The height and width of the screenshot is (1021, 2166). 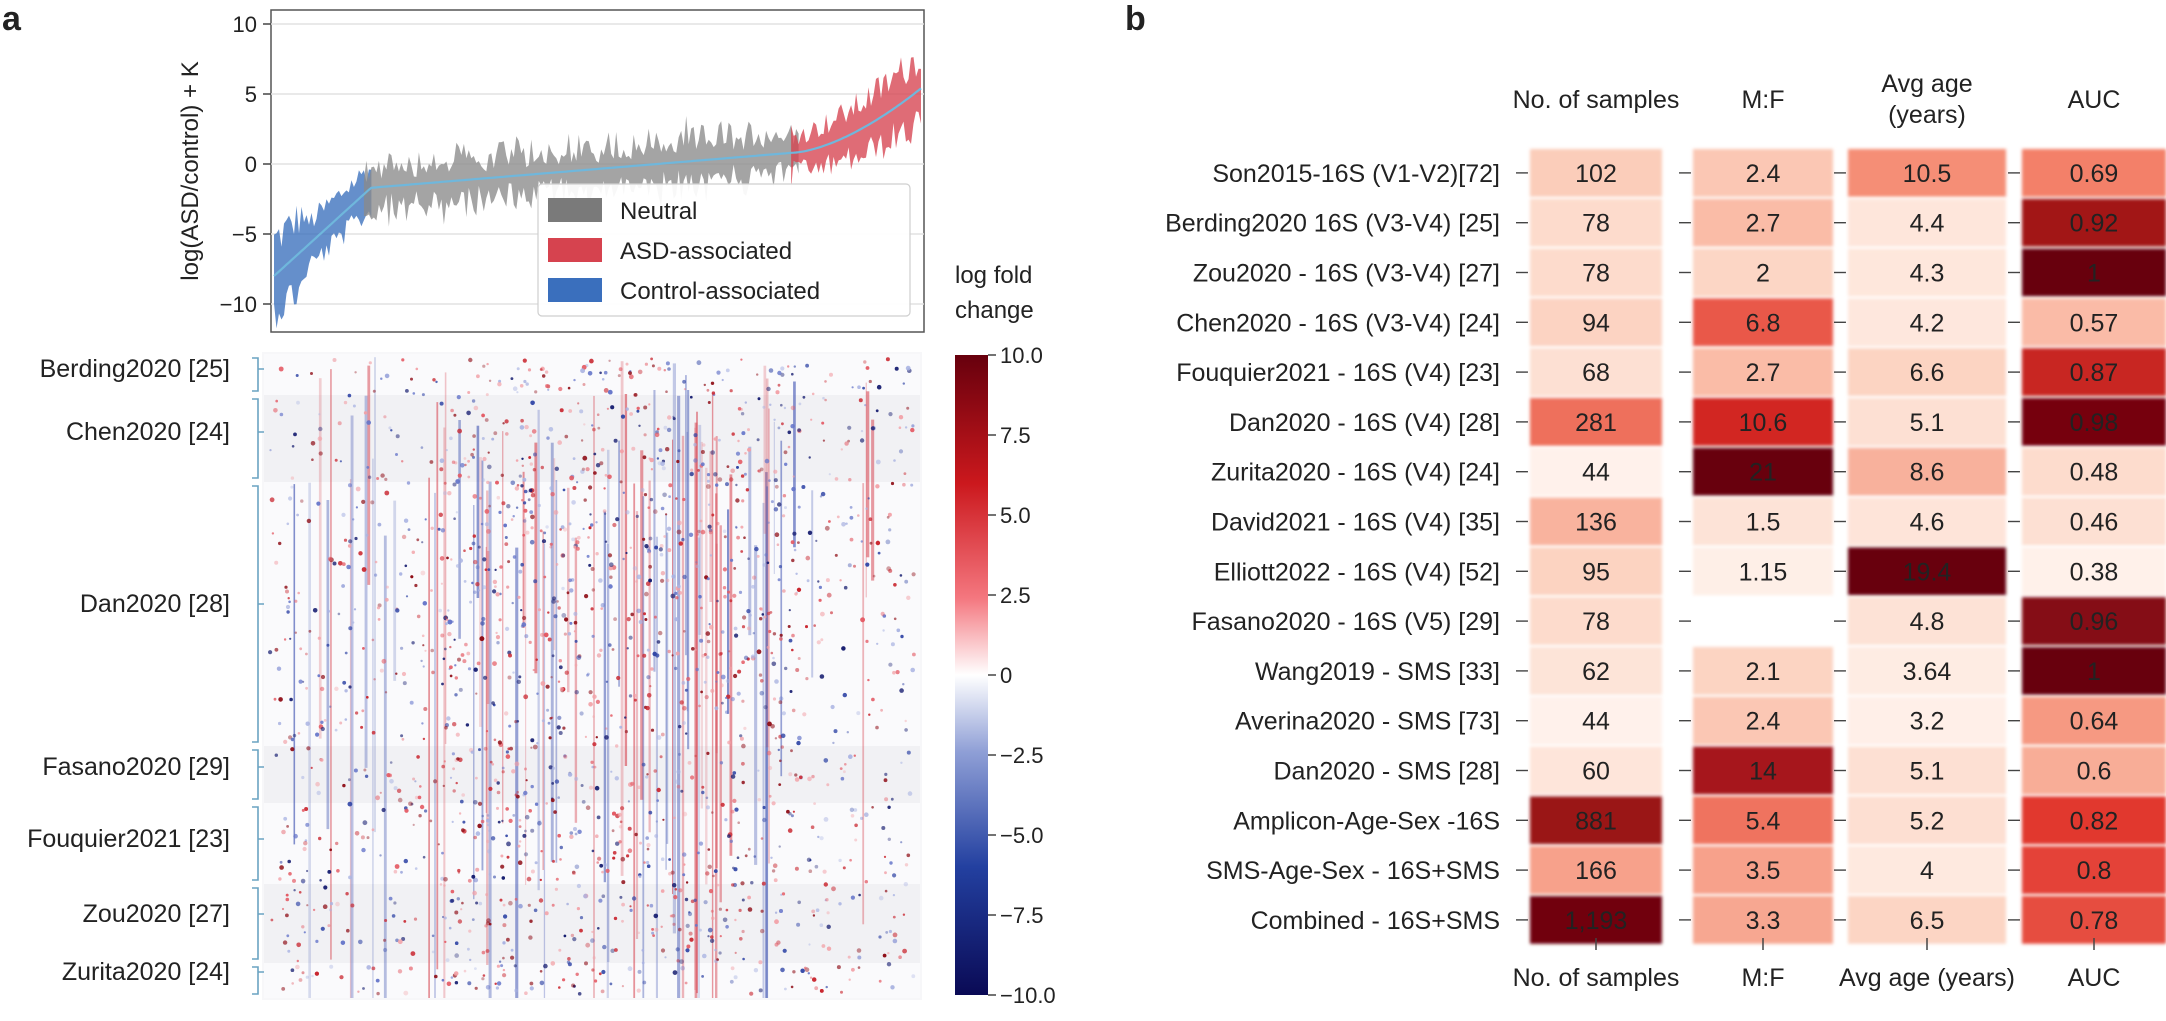 What do you see at coordinates (135, 369) in the screenshot?
I see `heatmap-study-label: Berding2020 [25]` at bounding box center [135, 369].